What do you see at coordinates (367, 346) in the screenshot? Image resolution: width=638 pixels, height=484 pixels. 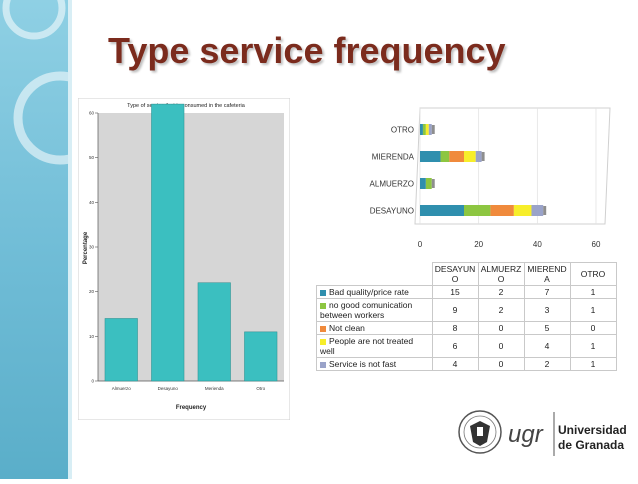 I see `series-label: People are not treated well` at bounding box center [367, 346].